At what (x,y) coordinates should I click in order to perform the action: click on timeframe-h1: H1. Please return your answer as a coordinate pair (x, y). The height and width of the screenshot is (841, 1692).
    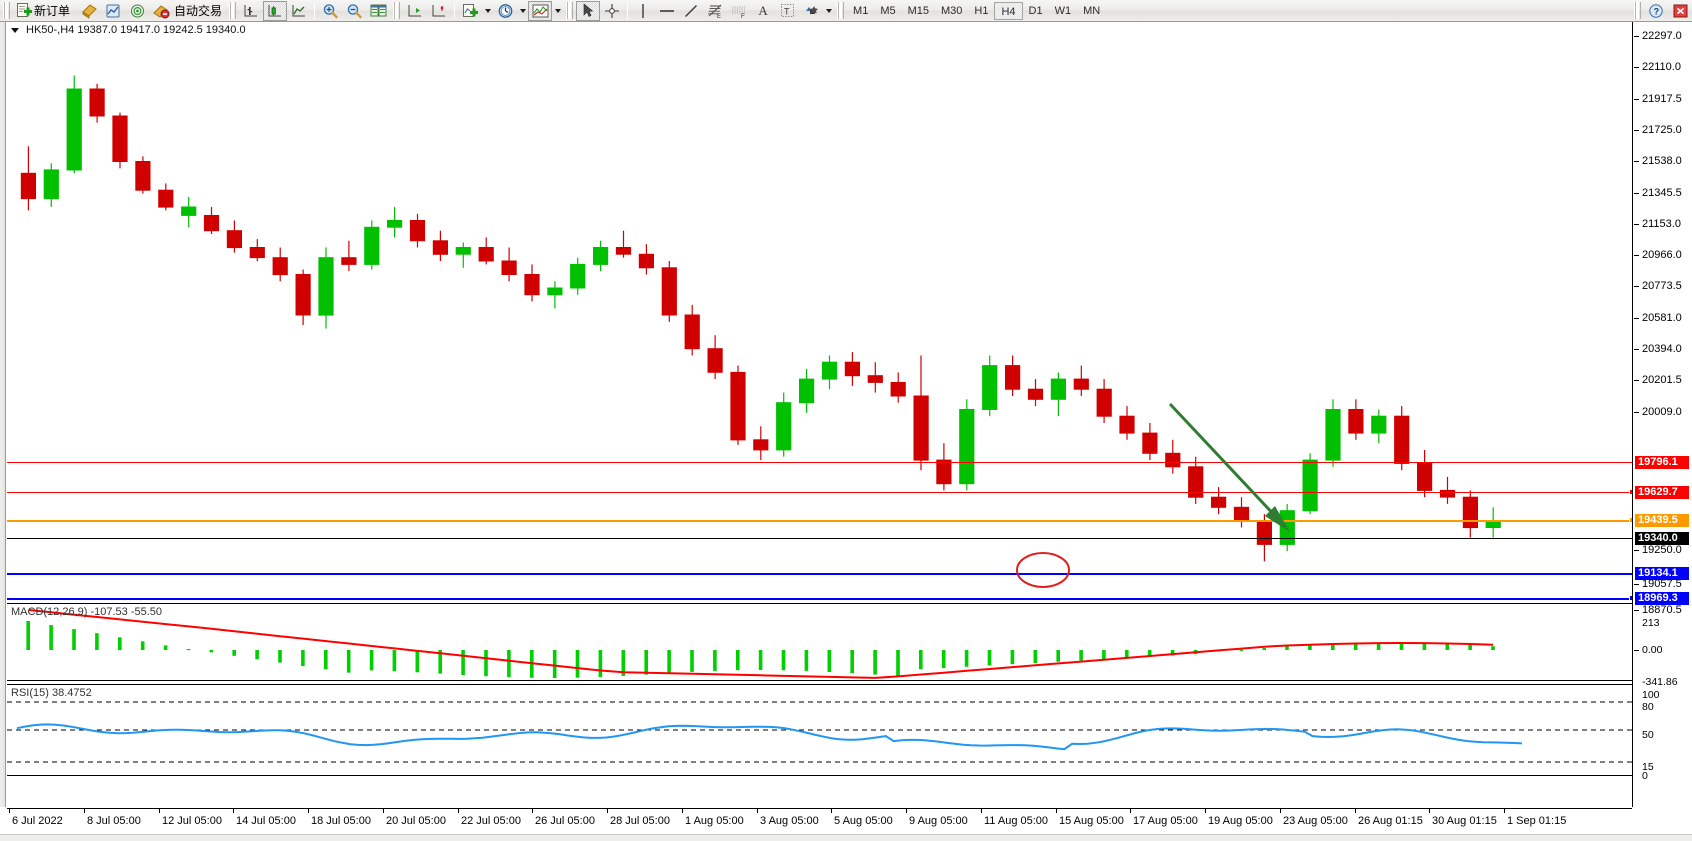
    Looking at the image, I should click on (981, 10).